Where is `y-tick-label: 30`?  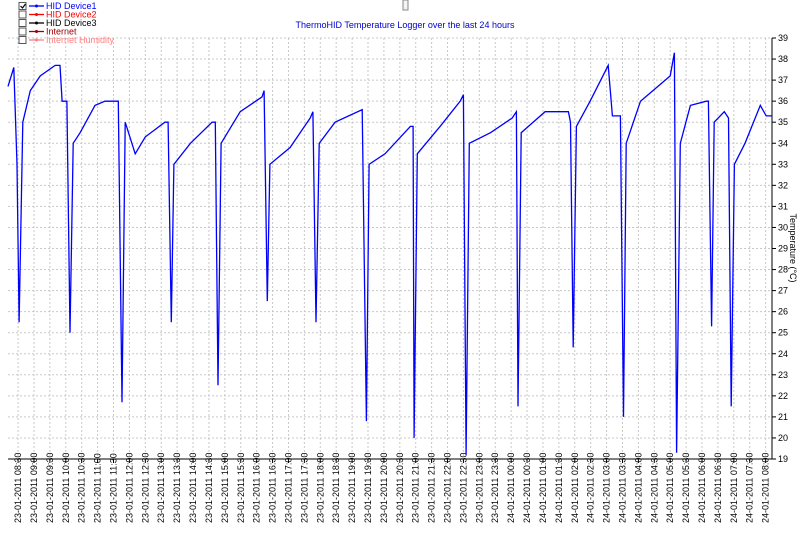 y-tick-label: 30 is located at coordinates (783, 227).